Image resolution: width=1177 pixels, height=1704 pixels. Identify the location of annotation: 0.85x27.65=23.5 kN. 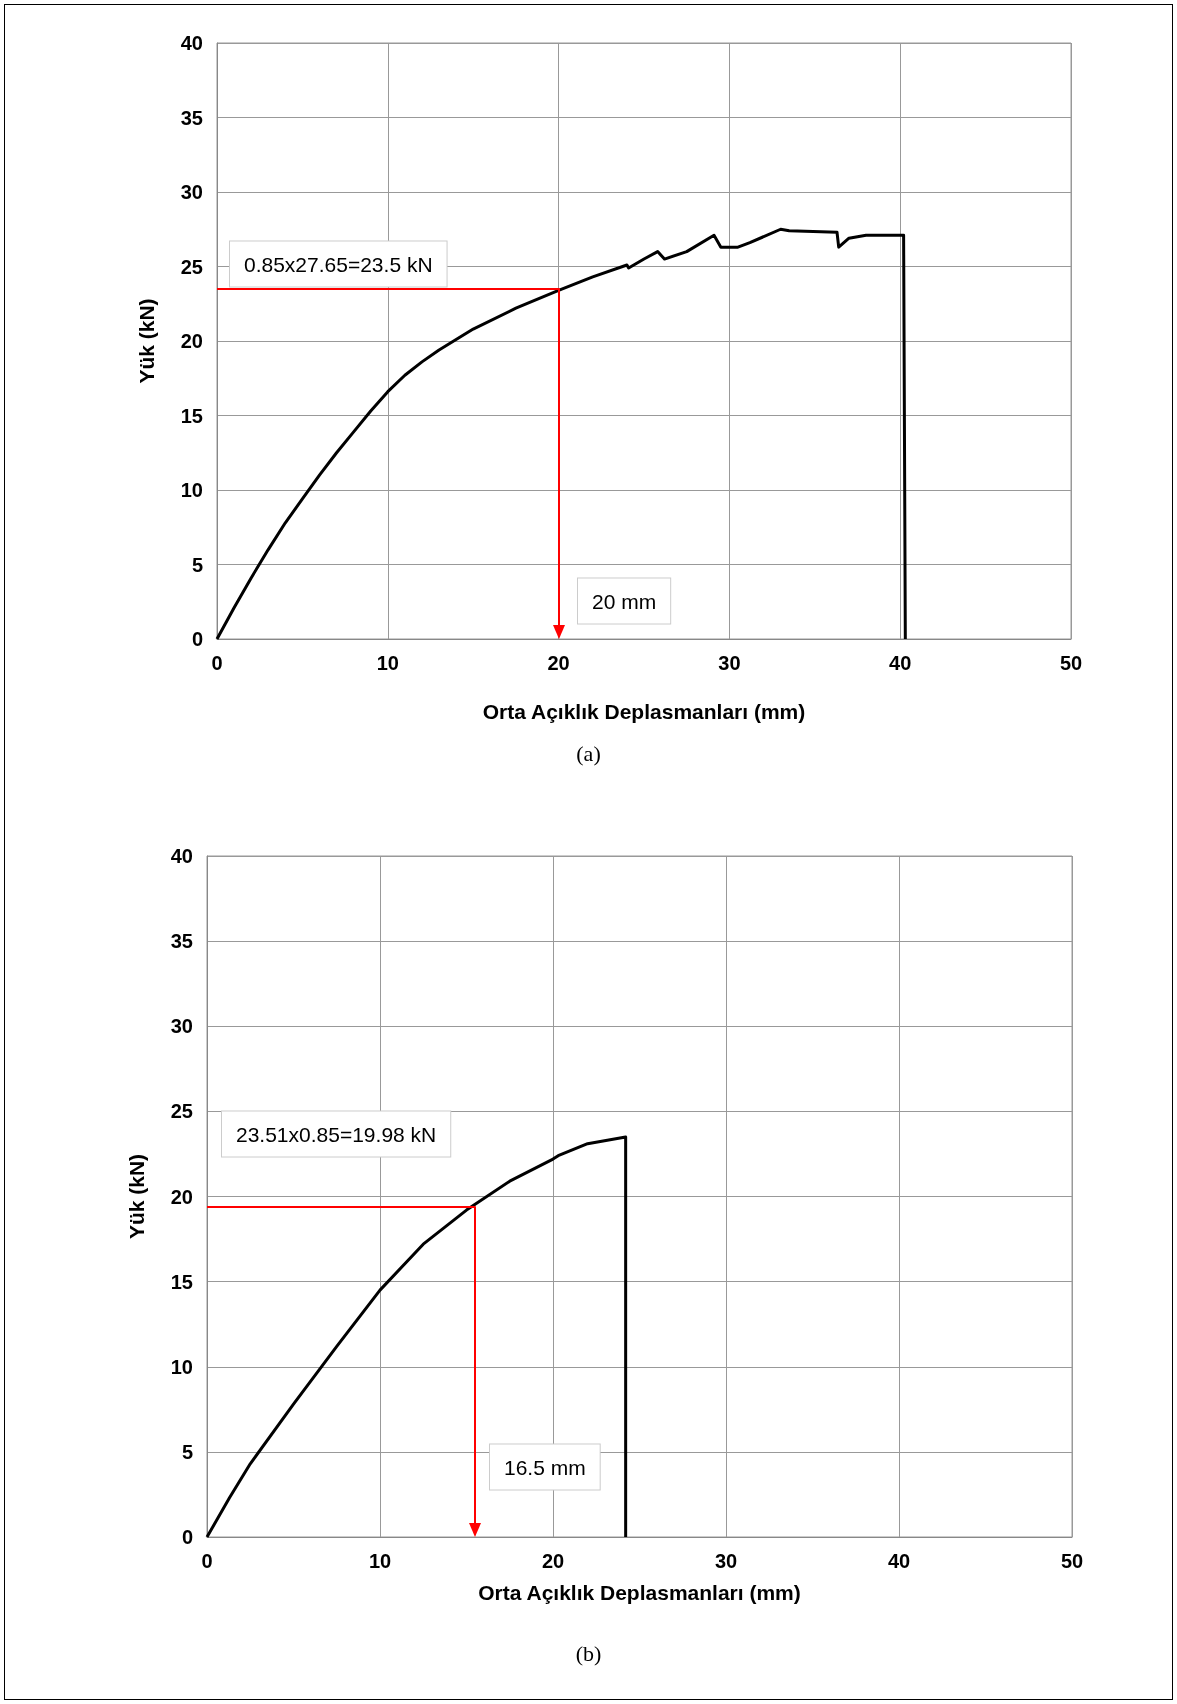
(338, 264).